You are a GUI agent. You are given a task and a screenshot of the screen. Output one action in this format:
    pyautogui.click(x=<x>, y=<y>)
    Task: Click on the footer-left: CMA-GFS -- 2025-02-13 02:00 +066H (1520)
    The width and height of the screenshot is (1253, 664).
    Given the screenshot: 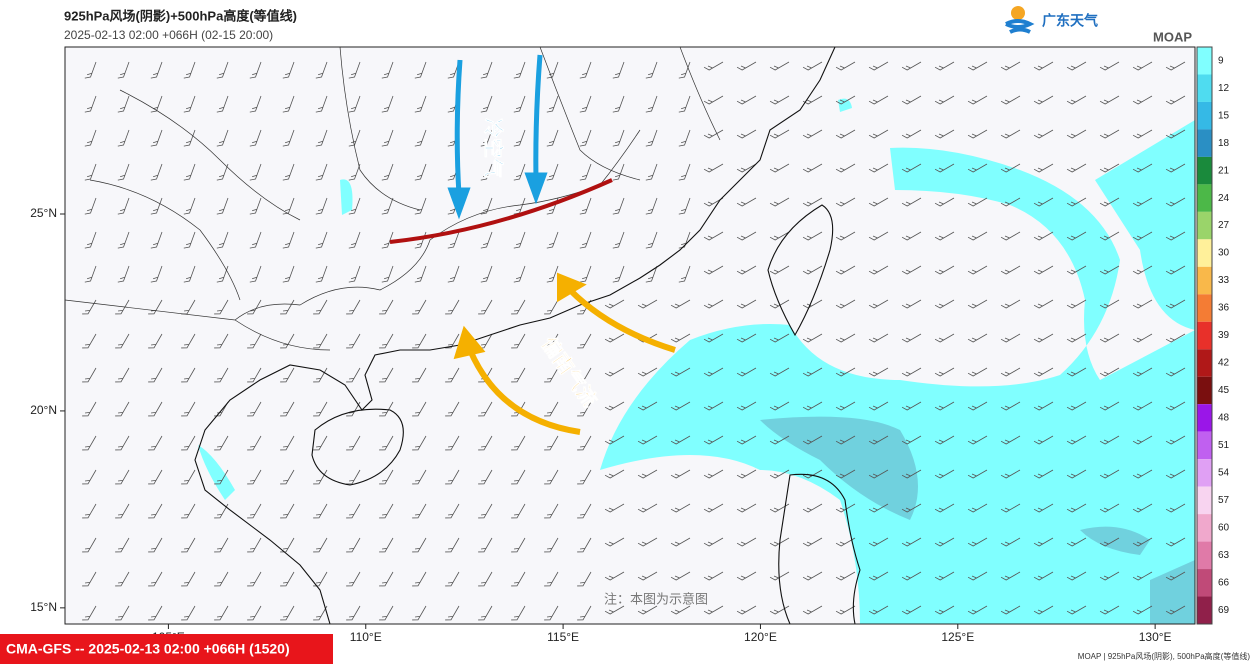 What is the action you would take?
    pyautogui.click(x=148, y=649)
    